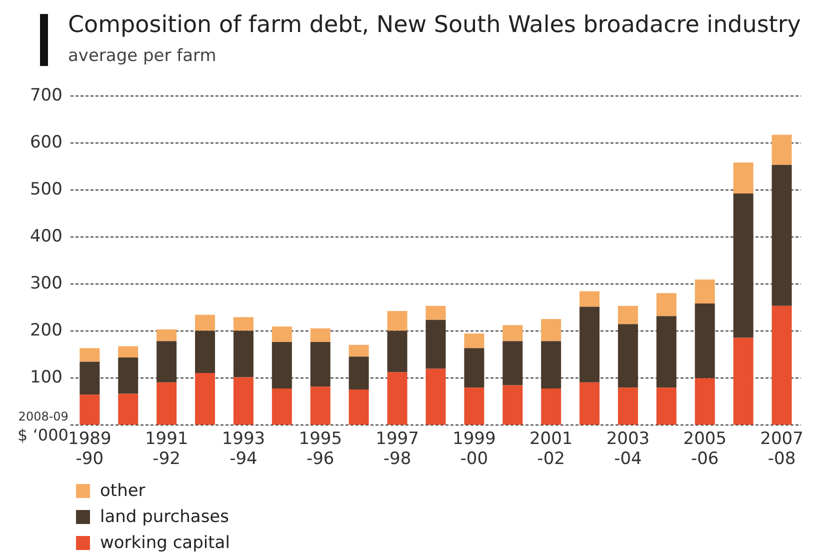  What do you see at coordinates (434, 25) in the screenshot?
I see `chart-title: Composition of farm debt, New South Wales broadacre industry` at bounding box center [434, 25].